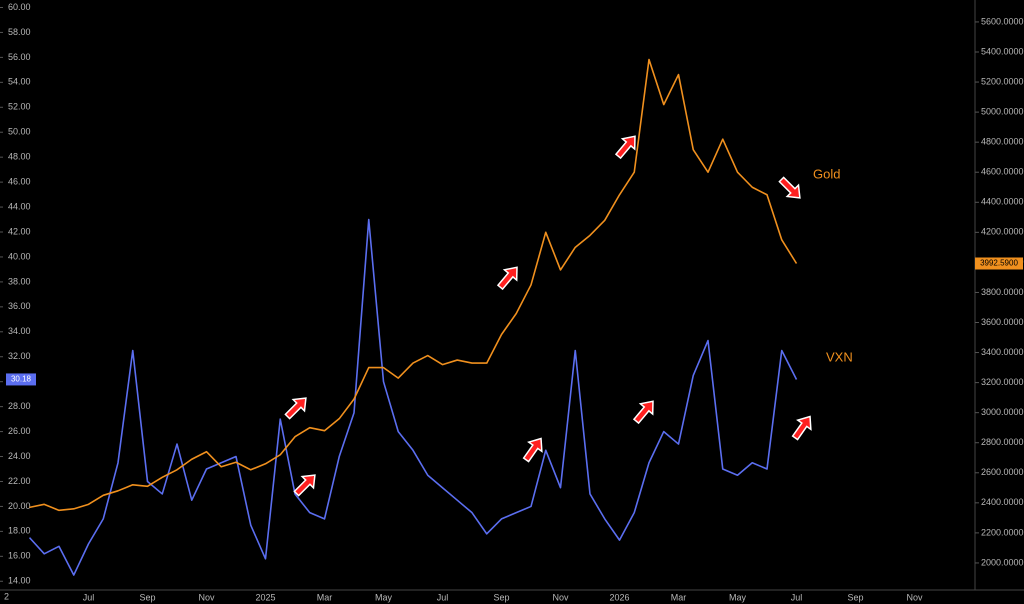  Describe the element at coordinates (1002, 111) in the screenshot. I see `y2-tick-label: 5000.0000` at that location.